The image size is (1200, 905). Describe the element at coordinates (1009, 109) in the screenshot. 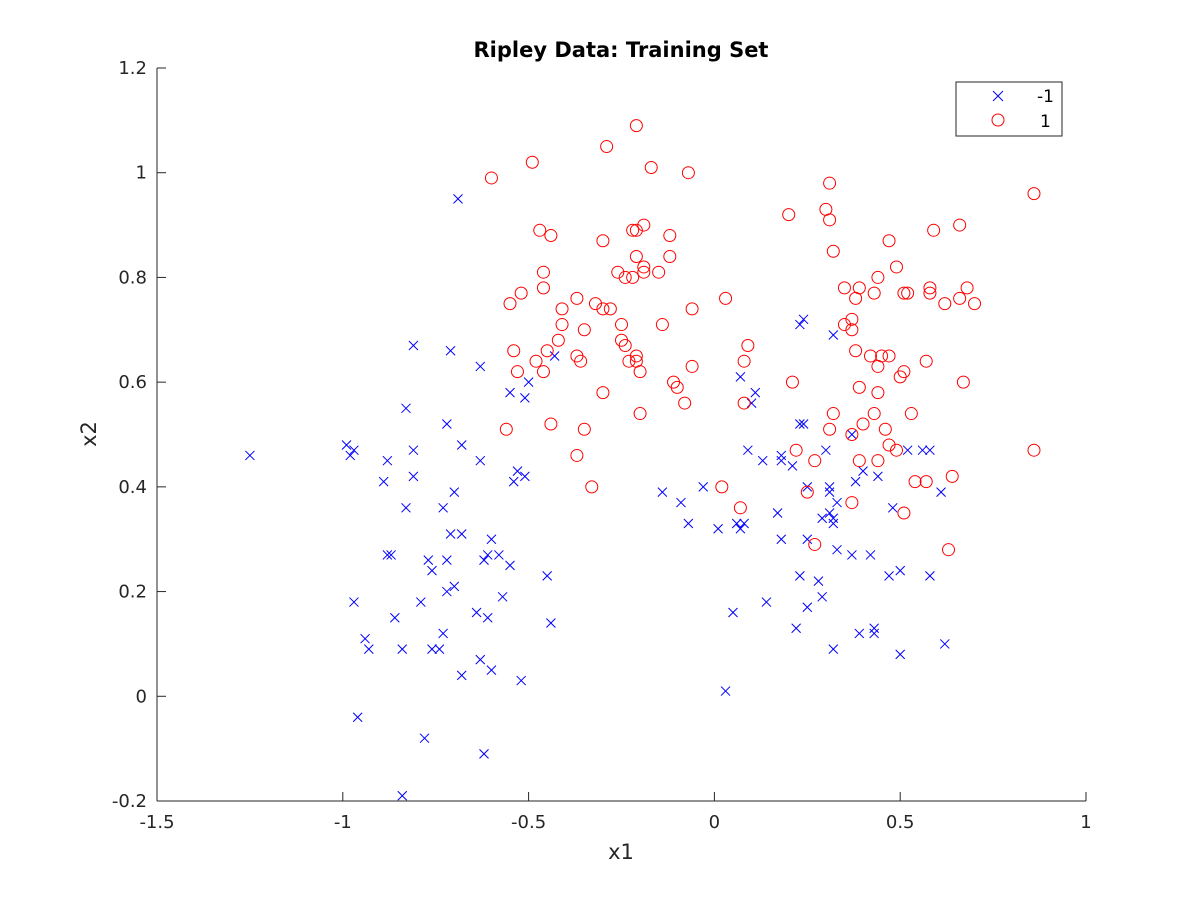

I see `legend-box` at that location.